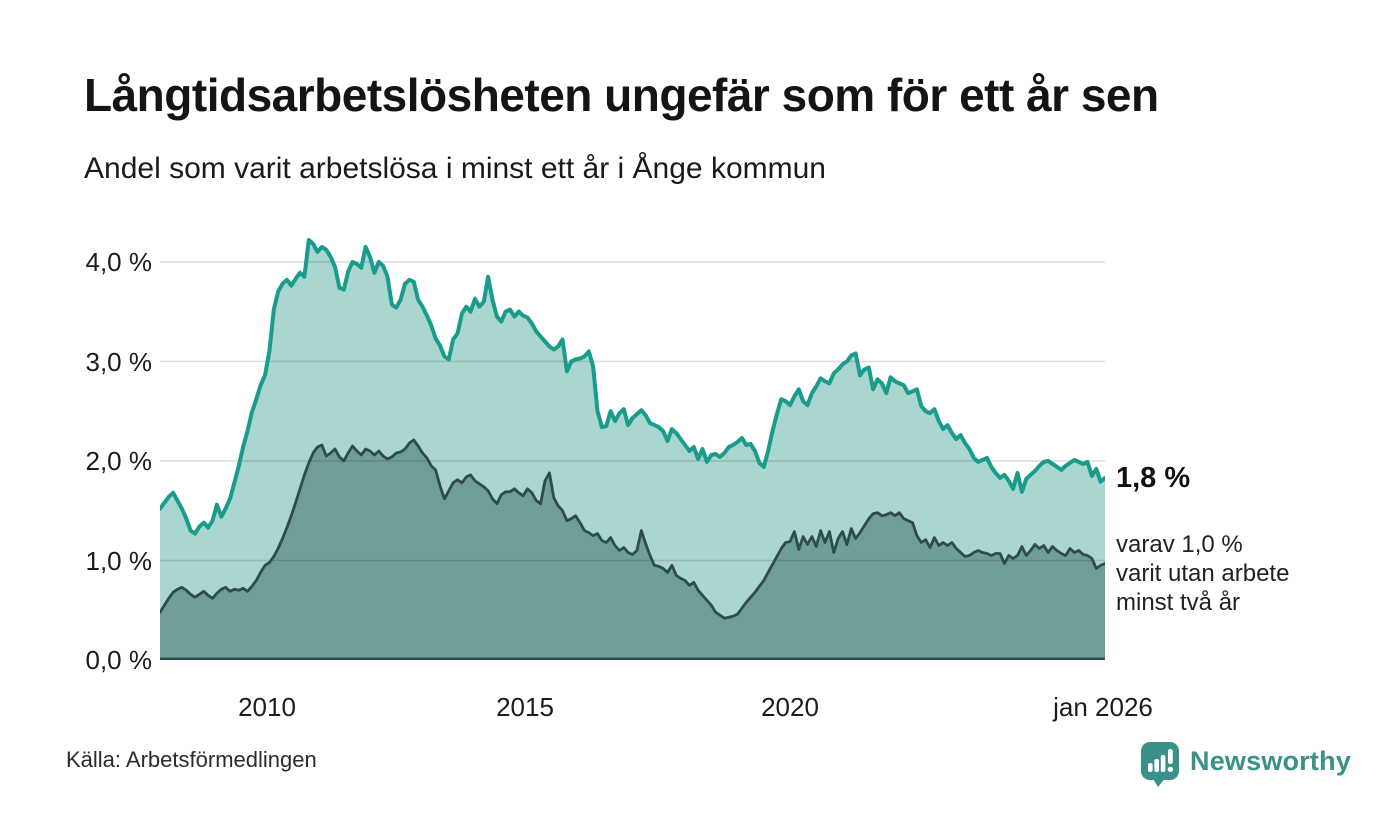  Describe the element at coordinates (191, 759) in the screenshot. I see `source-note: Källa: Arbetsförmedlingen` at that location.